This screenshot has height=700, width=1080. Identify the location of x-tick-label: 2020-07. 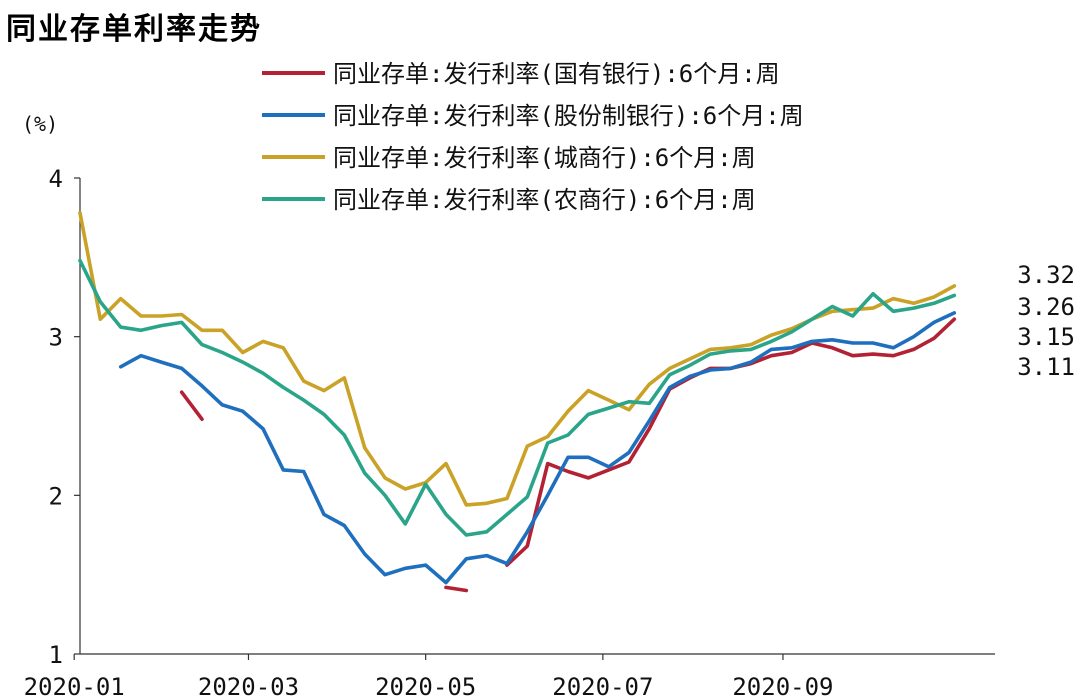
(602, 686).